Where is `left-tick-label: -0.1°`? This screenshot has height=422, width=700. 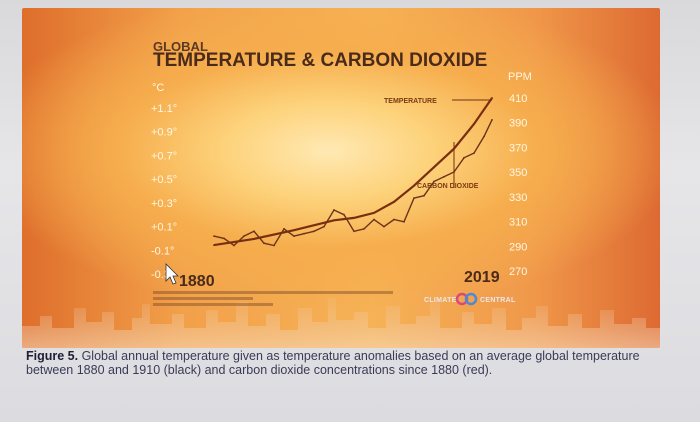
left-tick-label: -0.1° is located at coordinates (162, 251).